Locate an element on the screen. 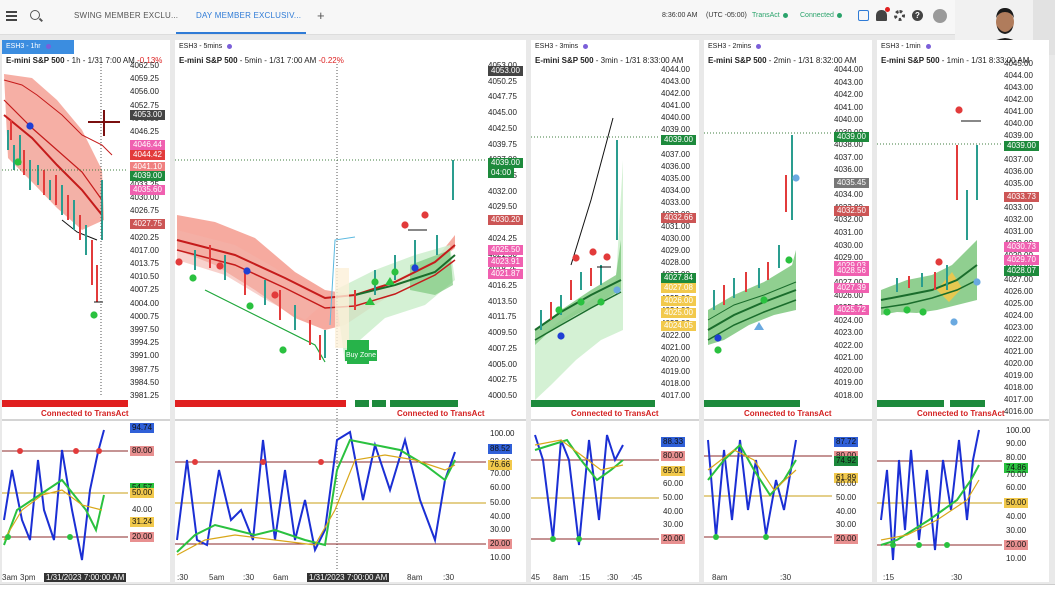  price-marker-label: 4029.70 is located at coordinates (1021, 260).